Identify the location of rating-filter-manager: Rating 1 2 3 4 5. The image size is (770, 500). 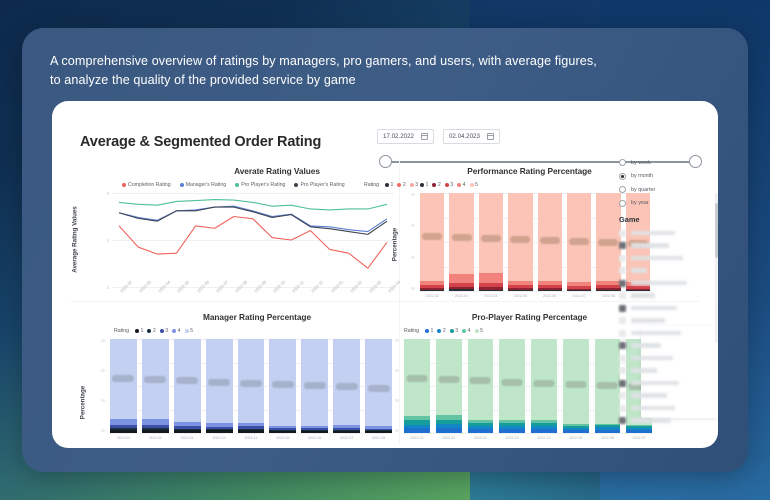
(153, 331).